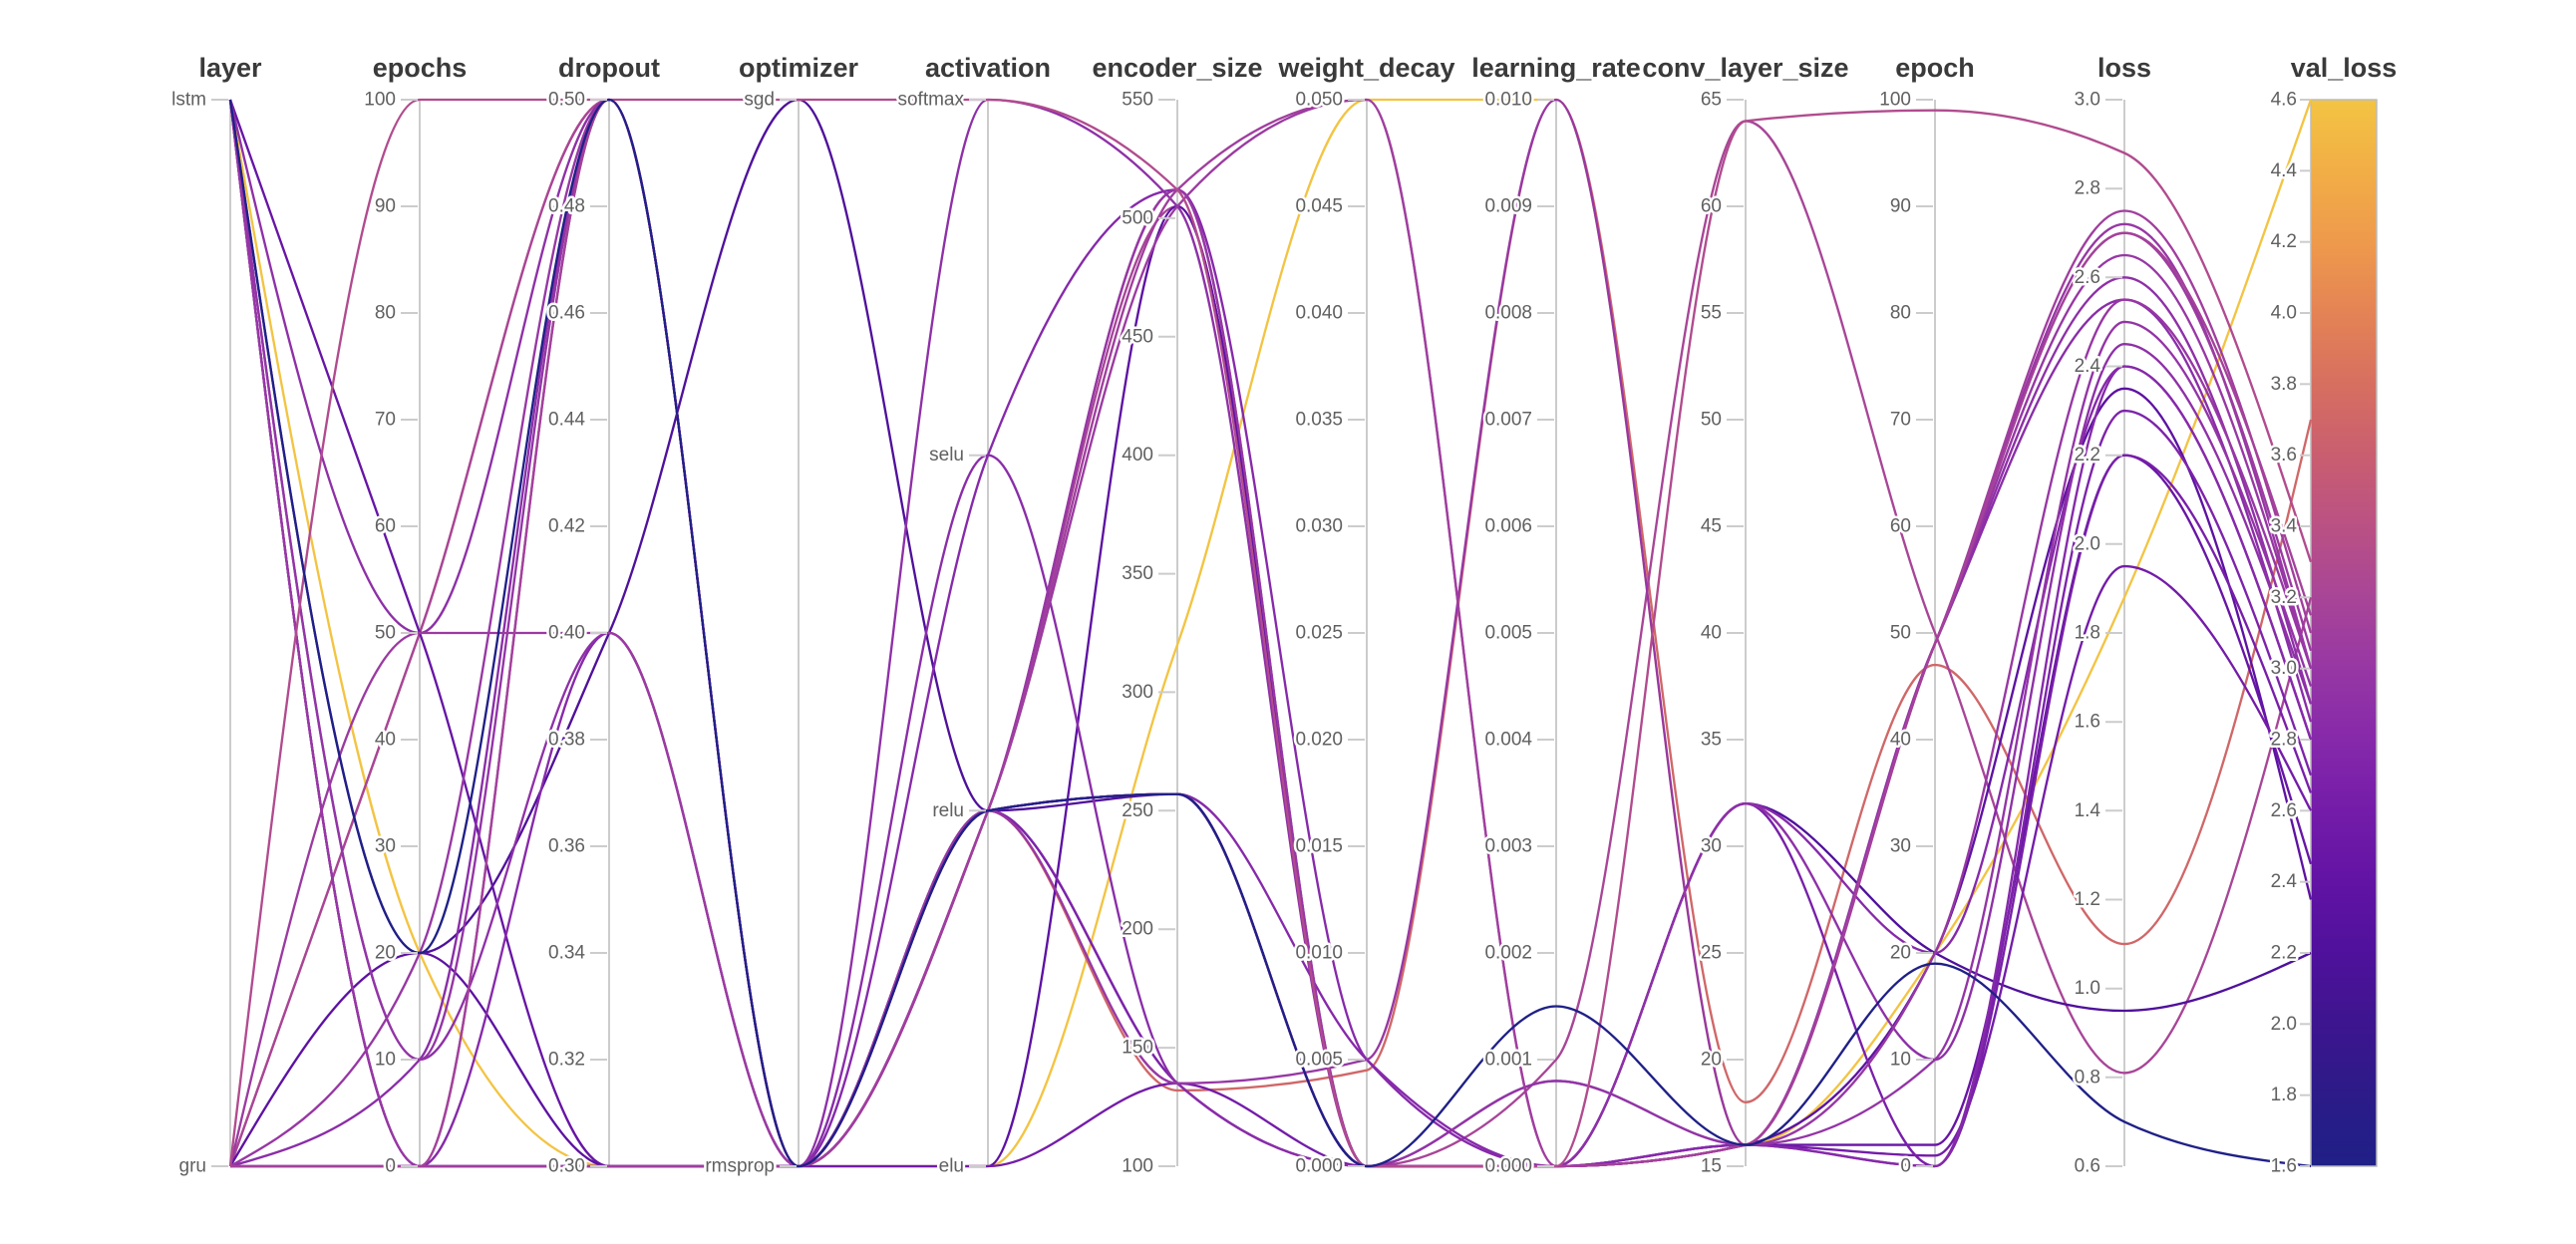 The height and width of the screenshot is (1244, 2576). I want to click on svg-text: 80, so click(1900, 313).